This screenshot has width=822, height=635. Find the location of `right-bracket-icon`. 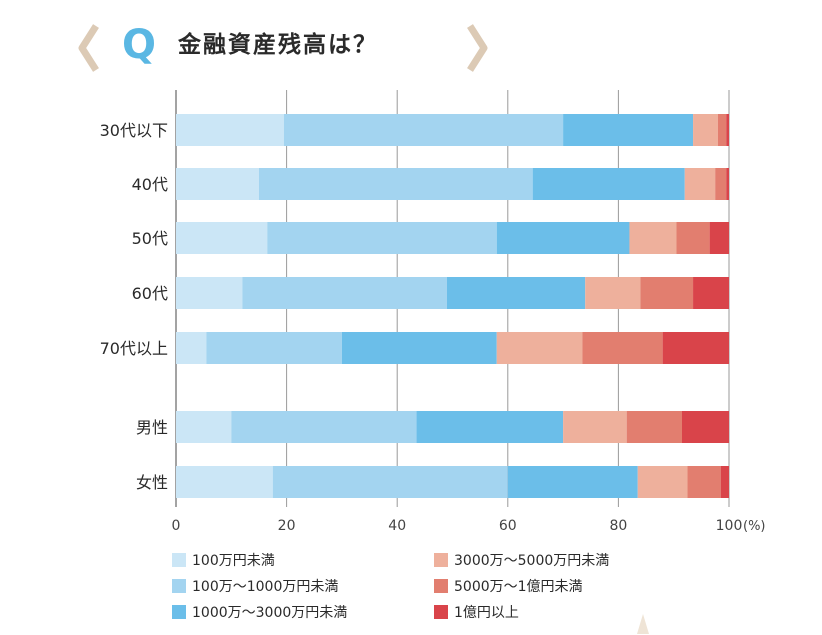

right-bracket-icon is located at coordinates (477, 48).